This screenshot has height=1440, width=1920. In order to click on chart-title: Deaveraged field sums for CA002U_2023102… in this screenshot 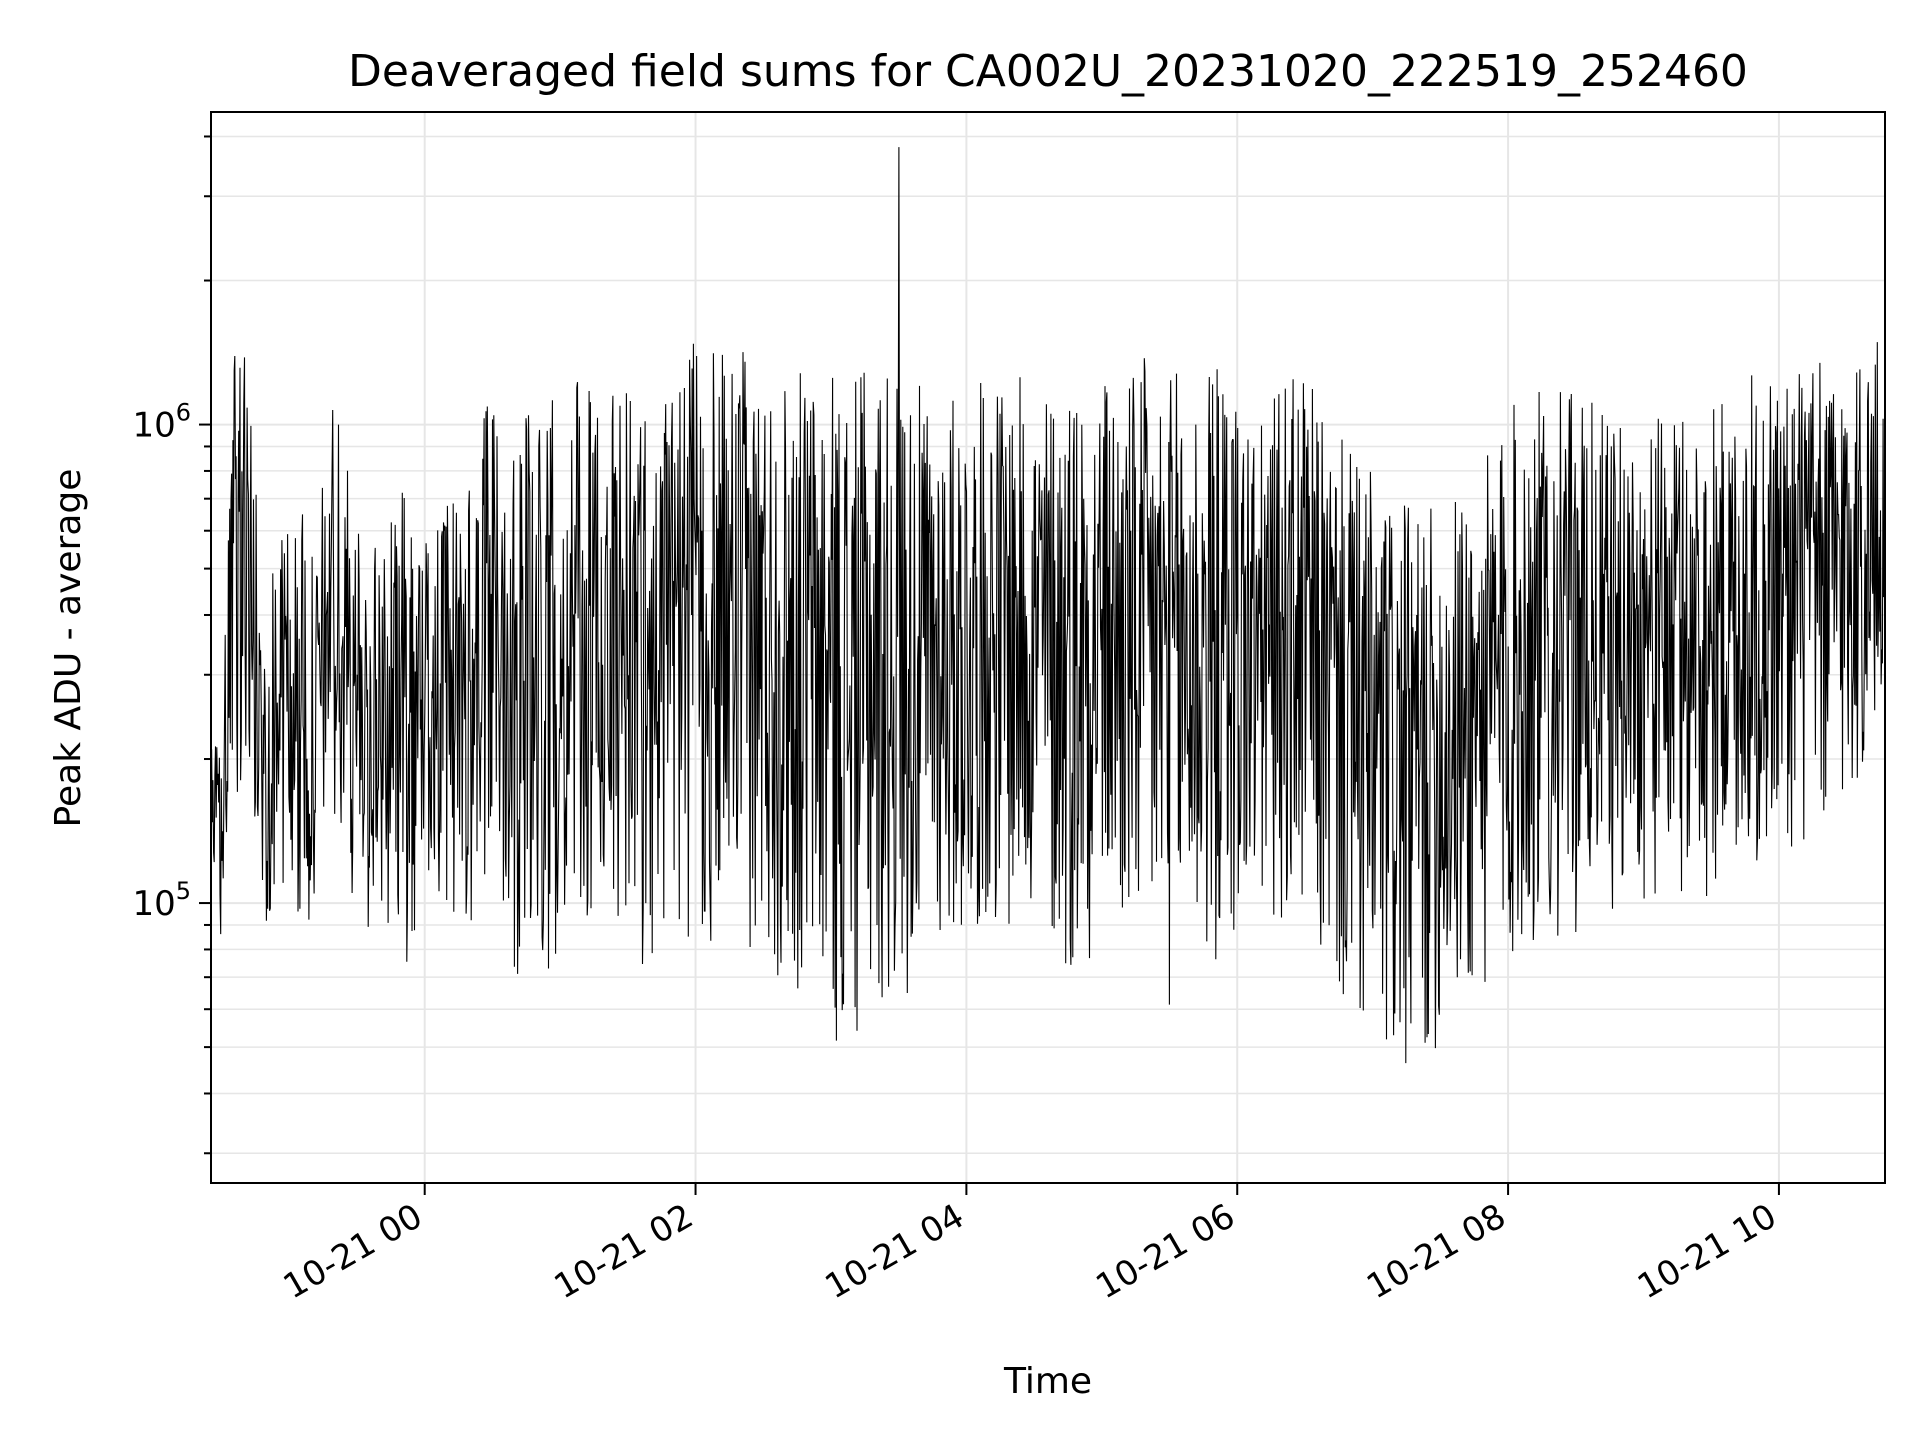, I will do `click(1048, 71)`.